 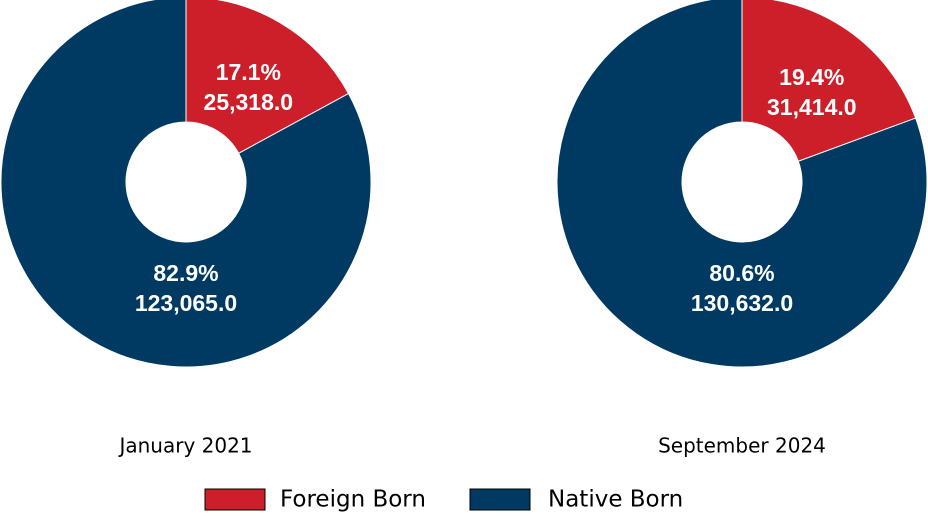 What do you see at coordinates (742, 446) in the screenshot?
I see `chart-title: September 2024` at bounding box center [742, 446].